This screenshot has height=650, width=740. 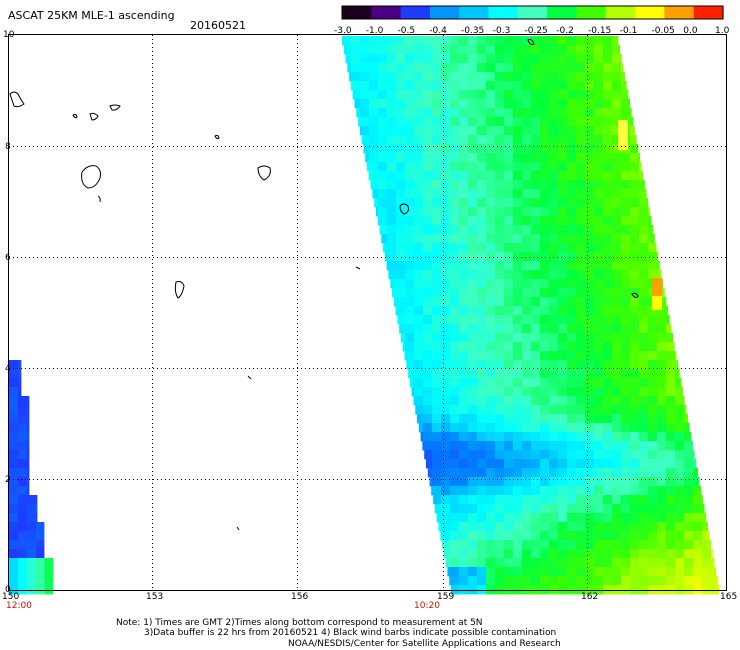 What do you see at coordinates (663, 31) in the screenshot?
I see `colorbar-tick-label: -0.05` at bounding box center [663, 31].